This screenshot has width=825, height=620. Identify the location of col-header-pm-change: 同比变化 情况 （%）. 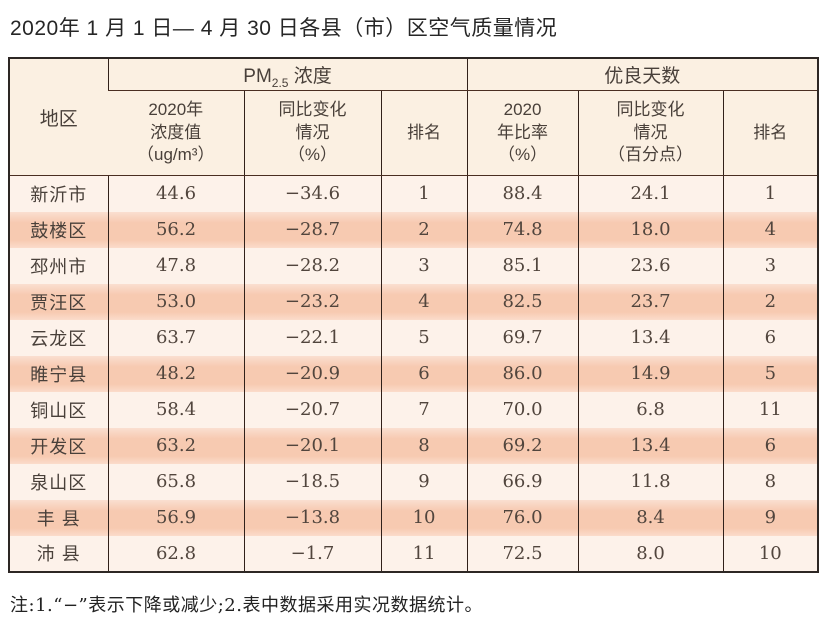
(312, 133).